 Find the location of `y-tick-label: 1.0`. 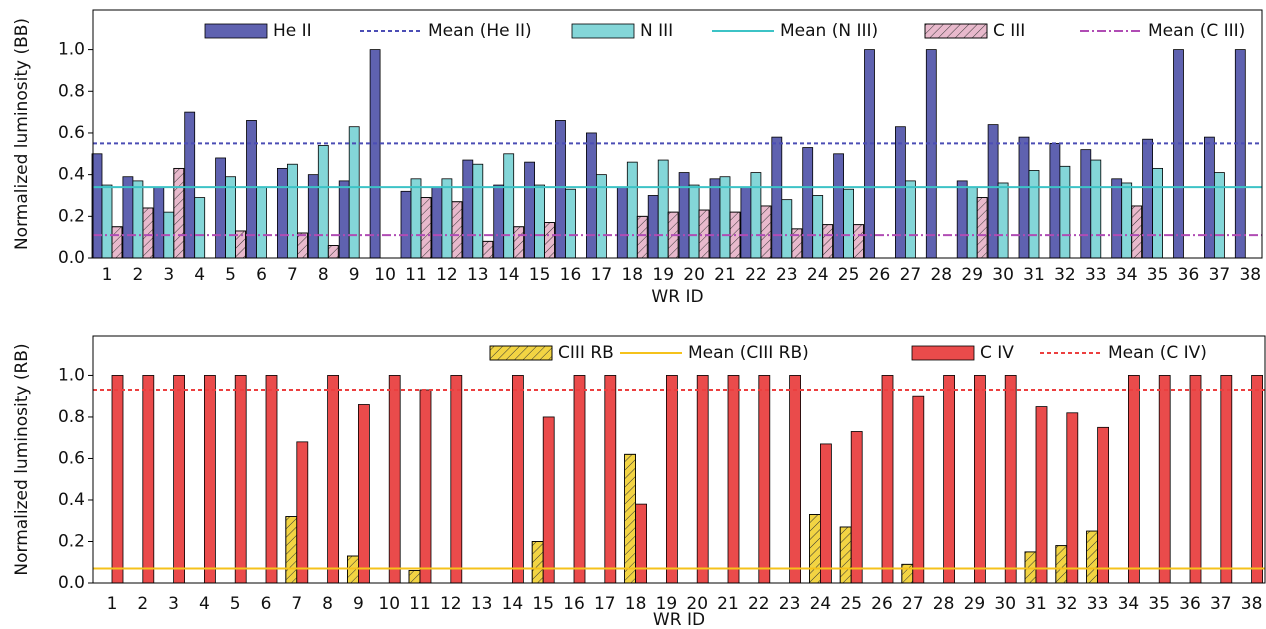

y-tick-label: 1.0 is located at coordinates (71, 375).